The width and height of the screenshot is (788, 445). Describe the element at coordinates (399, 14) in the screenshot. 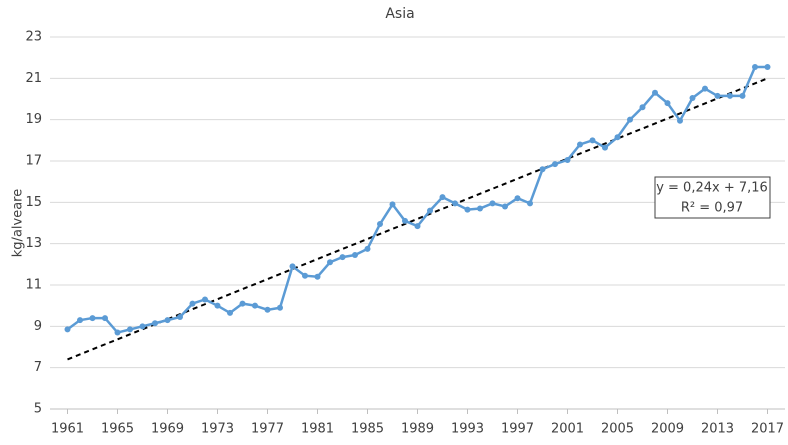

I see `chart-title: Asia` at that location.